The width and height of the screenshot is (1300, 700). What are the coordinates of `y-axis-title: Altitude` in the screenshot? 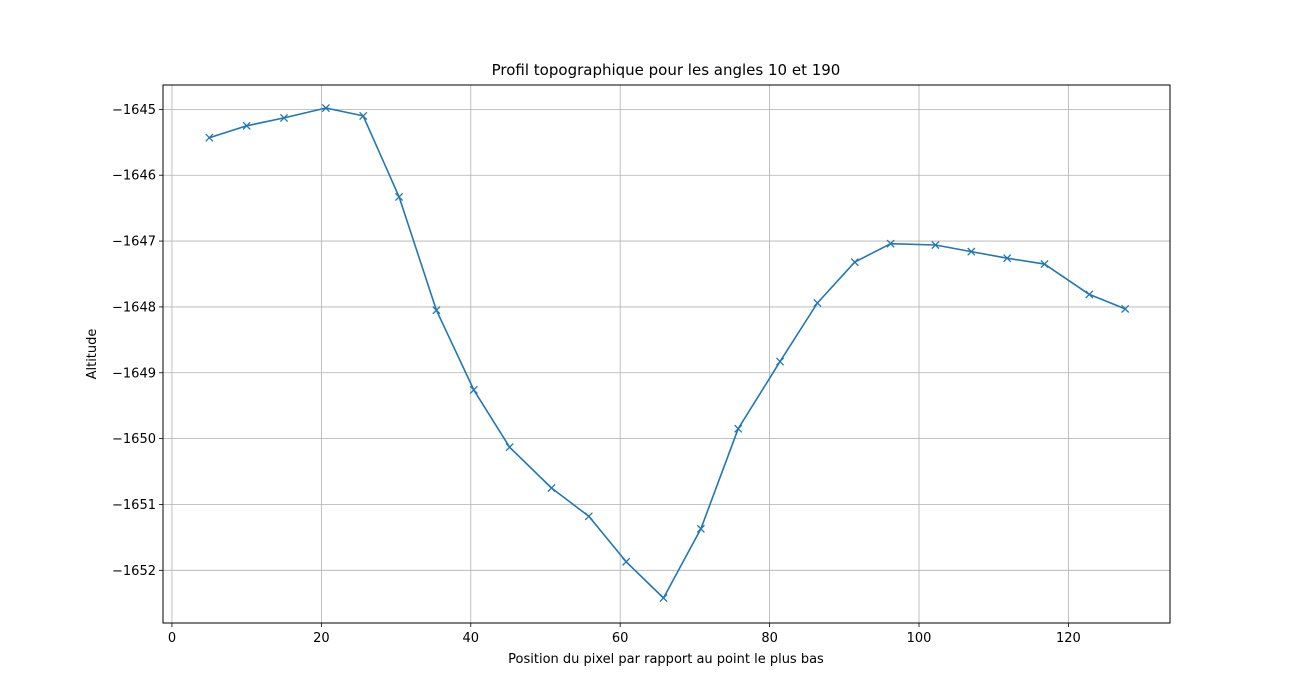 It's located at (92, 354).